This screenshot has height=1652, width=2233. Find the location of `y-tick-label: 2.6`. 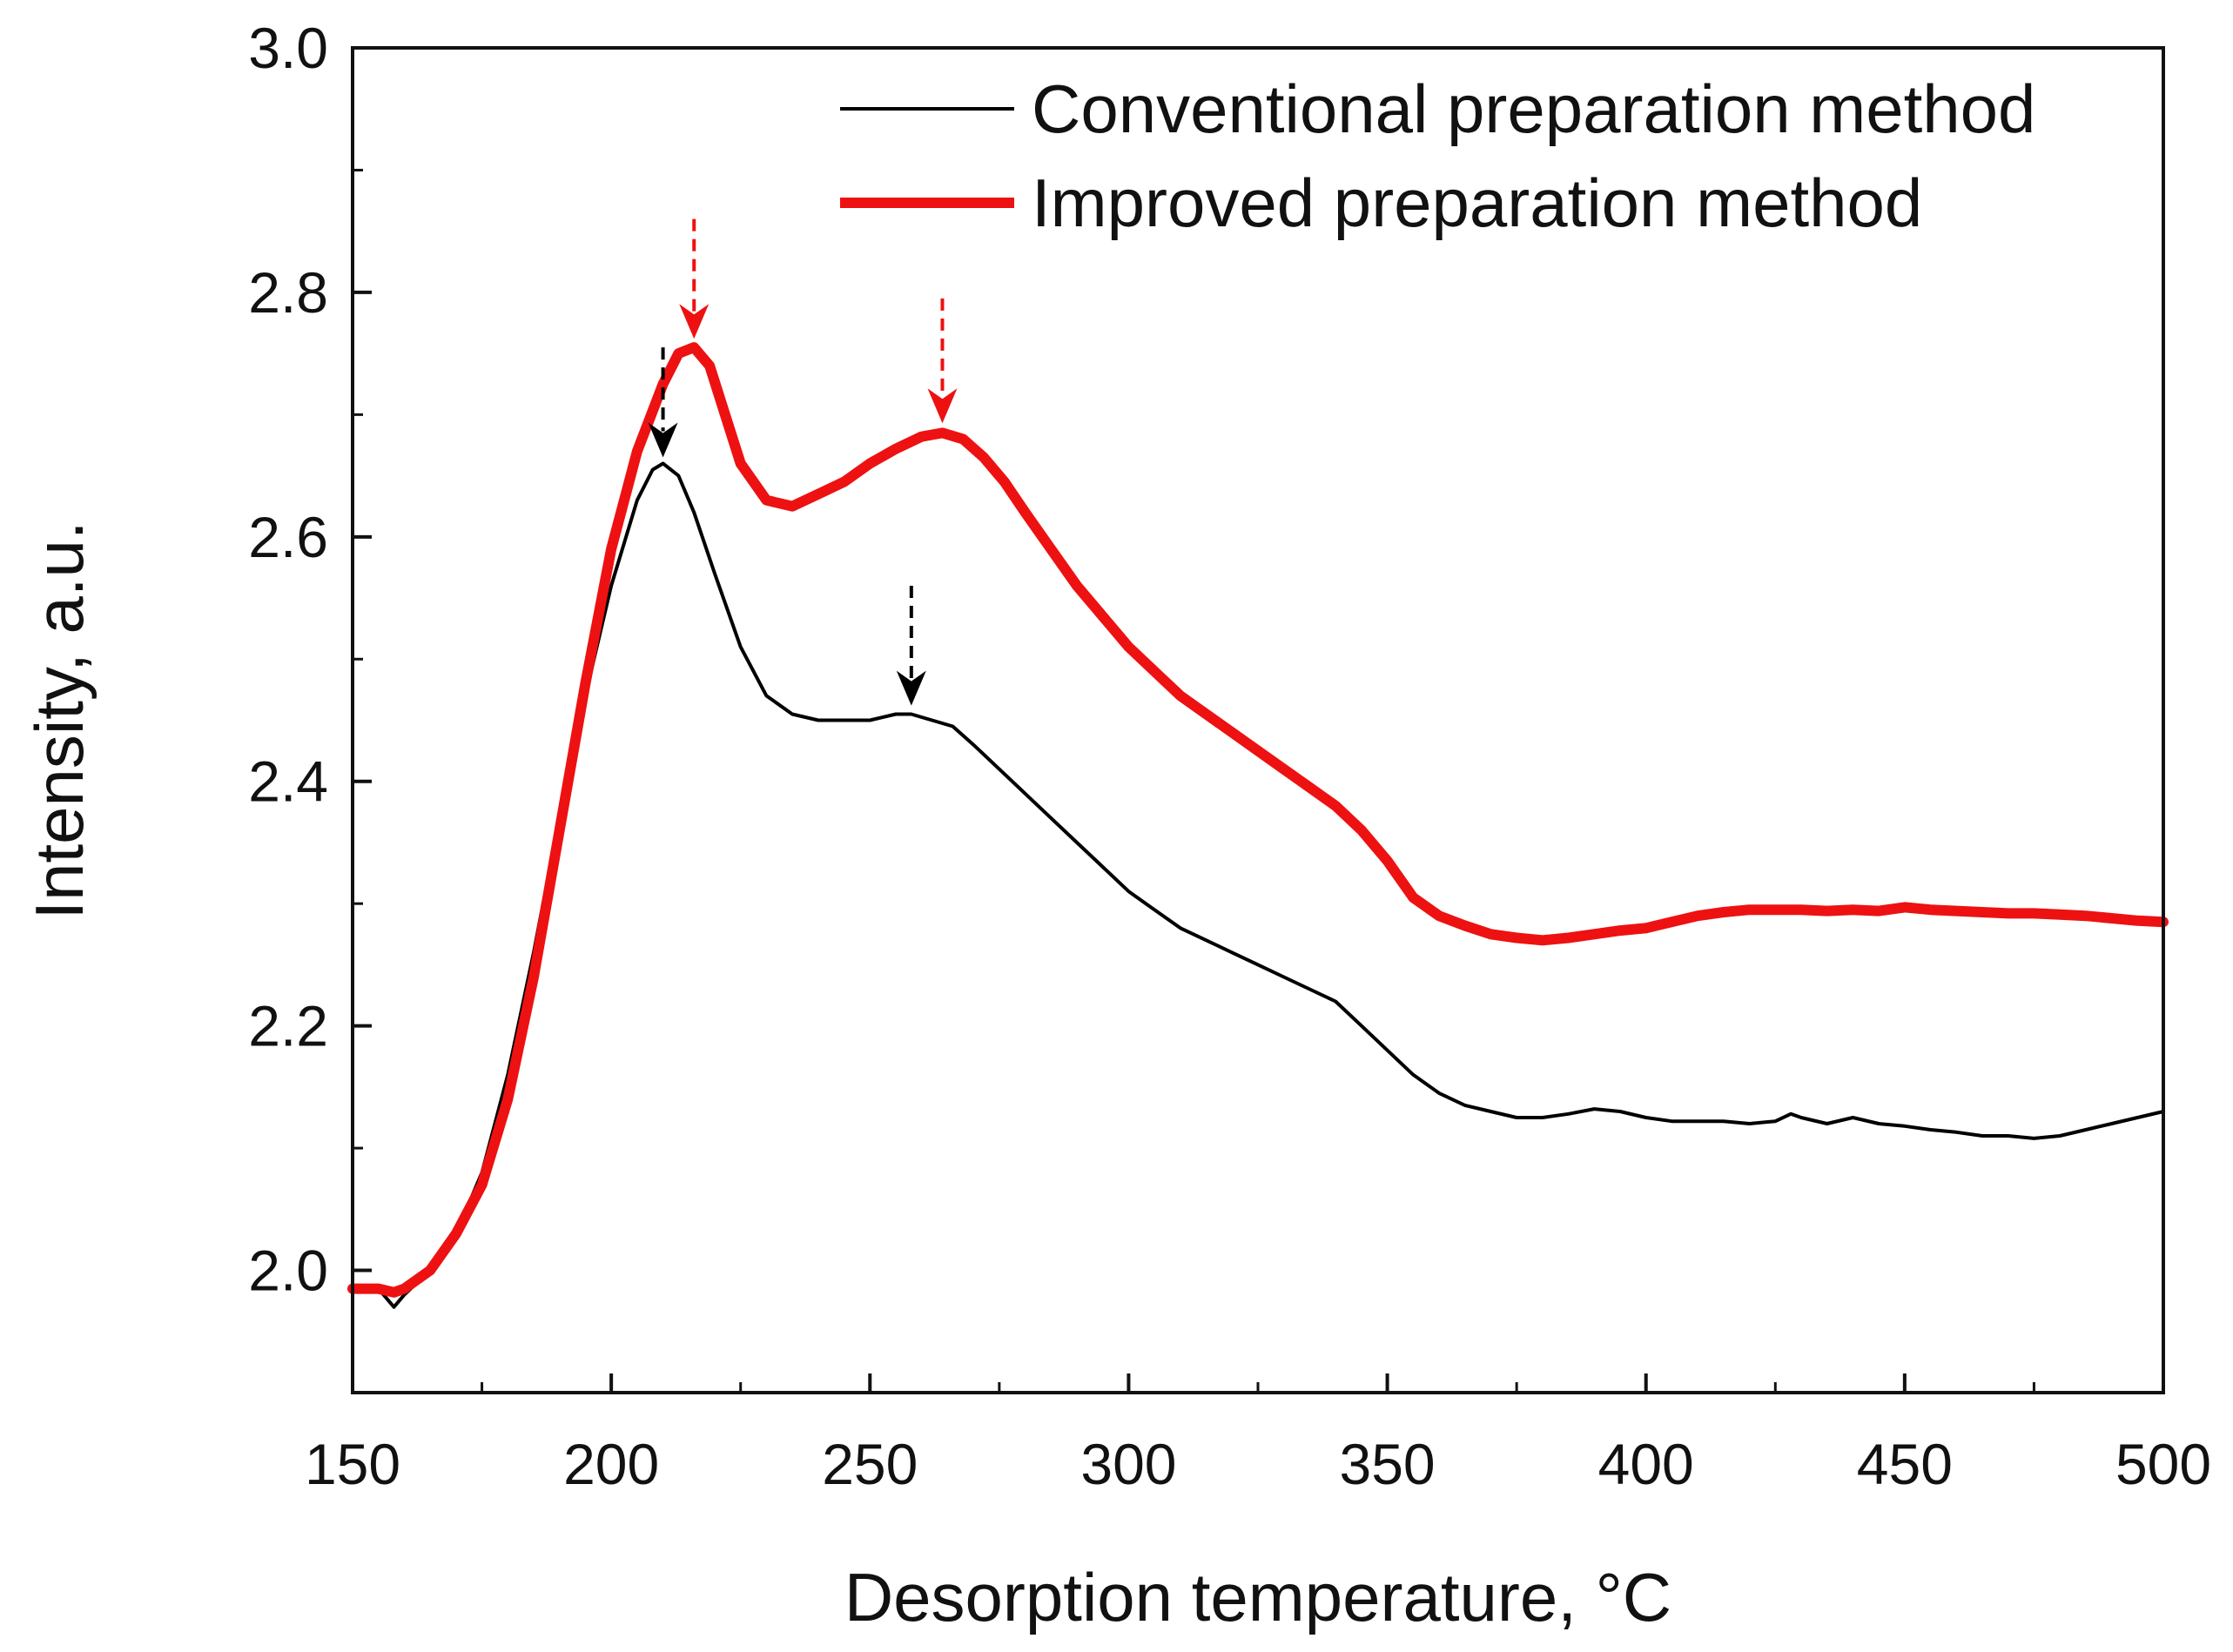

y-tick-label: 2.6 is located at coordinates (288, 537).